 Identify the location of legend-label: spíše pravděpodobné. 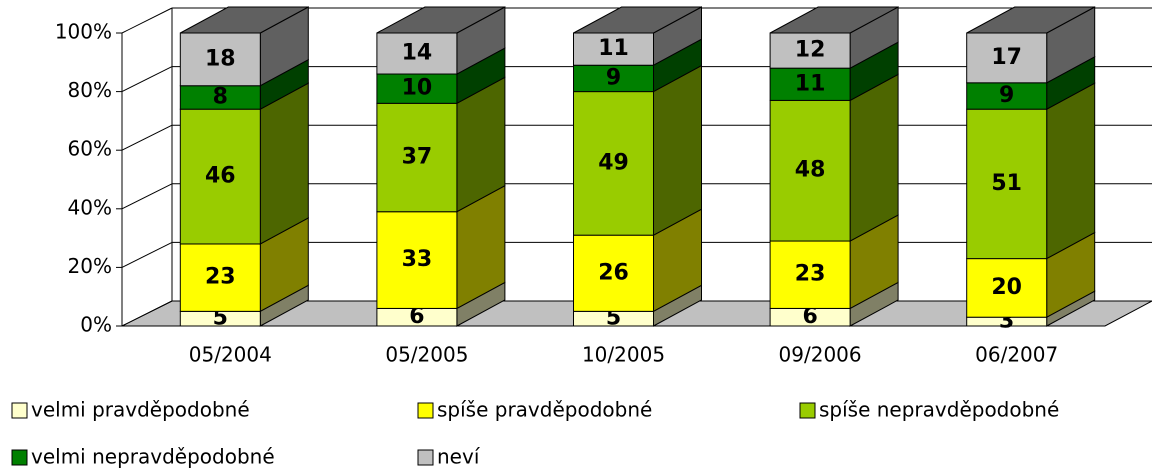
(544, 410).